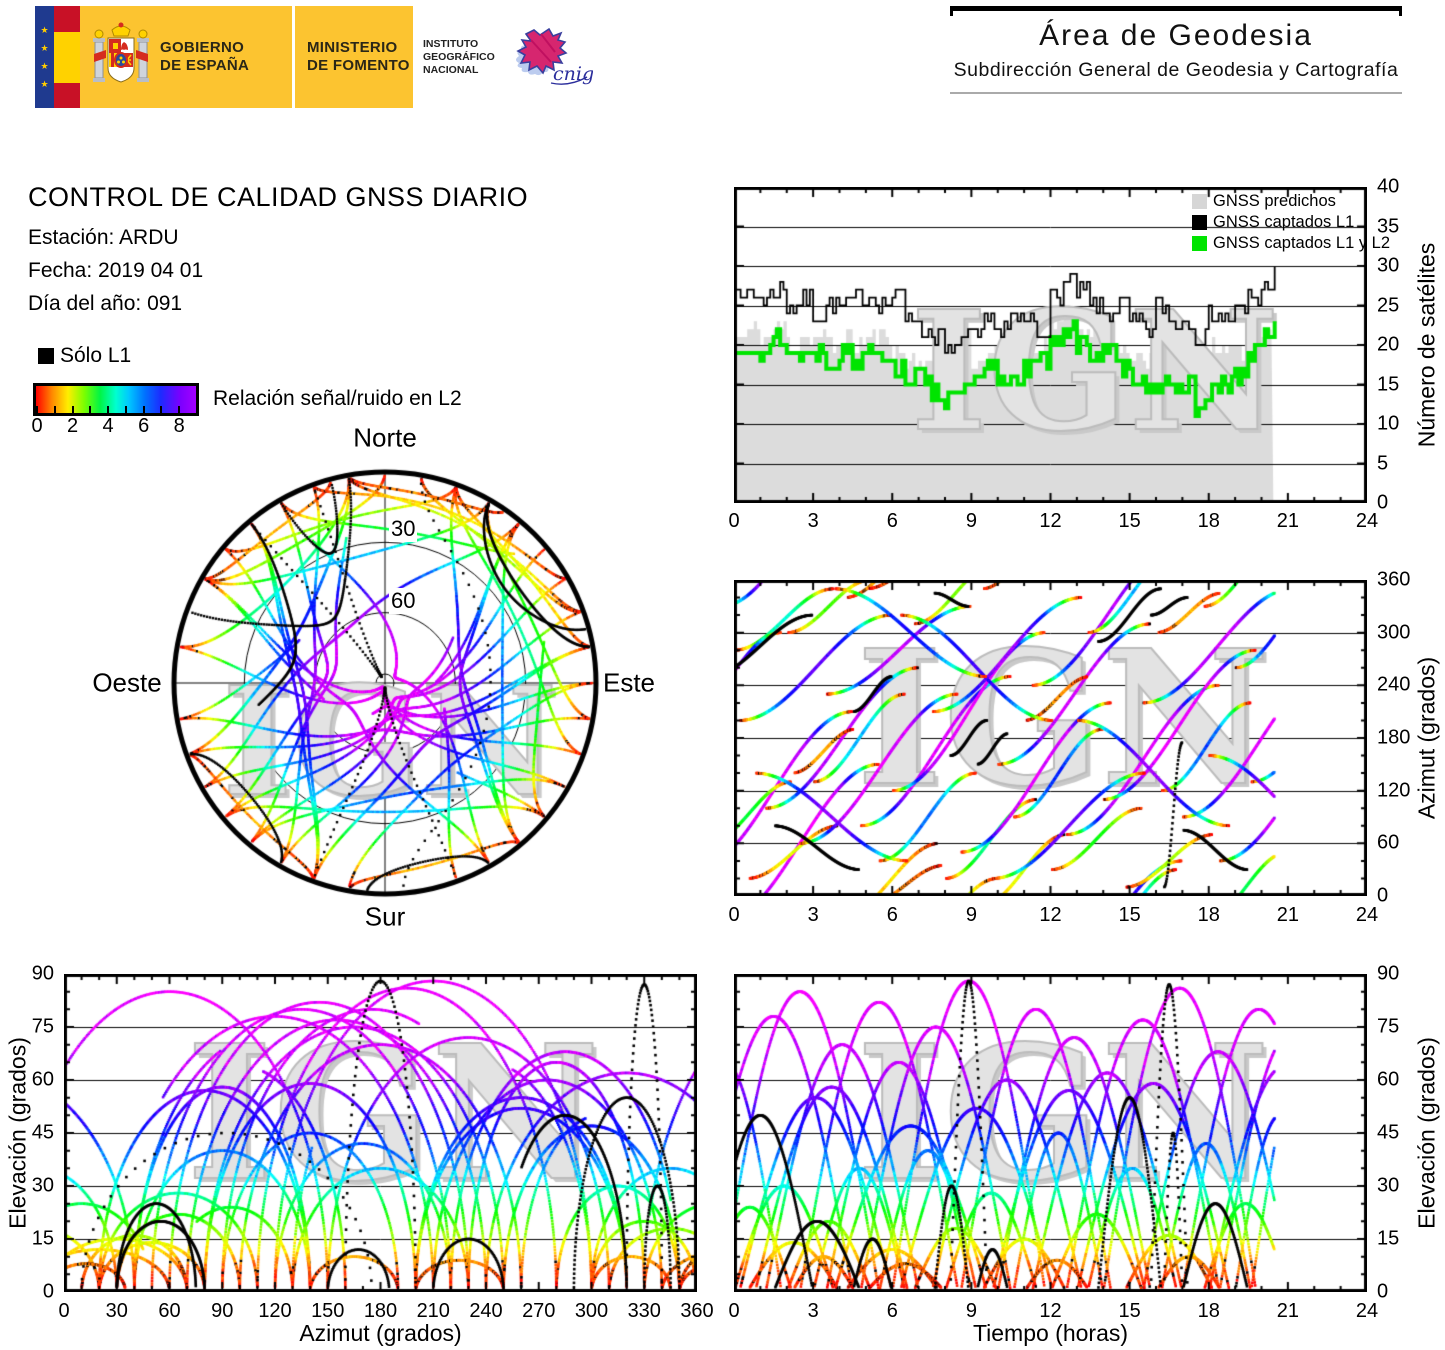 Image resolution: width=1445 pixels, height=1350 pixels. I want to click on legend-label: GNSS captados L1 y L2, so click(1302, 243).